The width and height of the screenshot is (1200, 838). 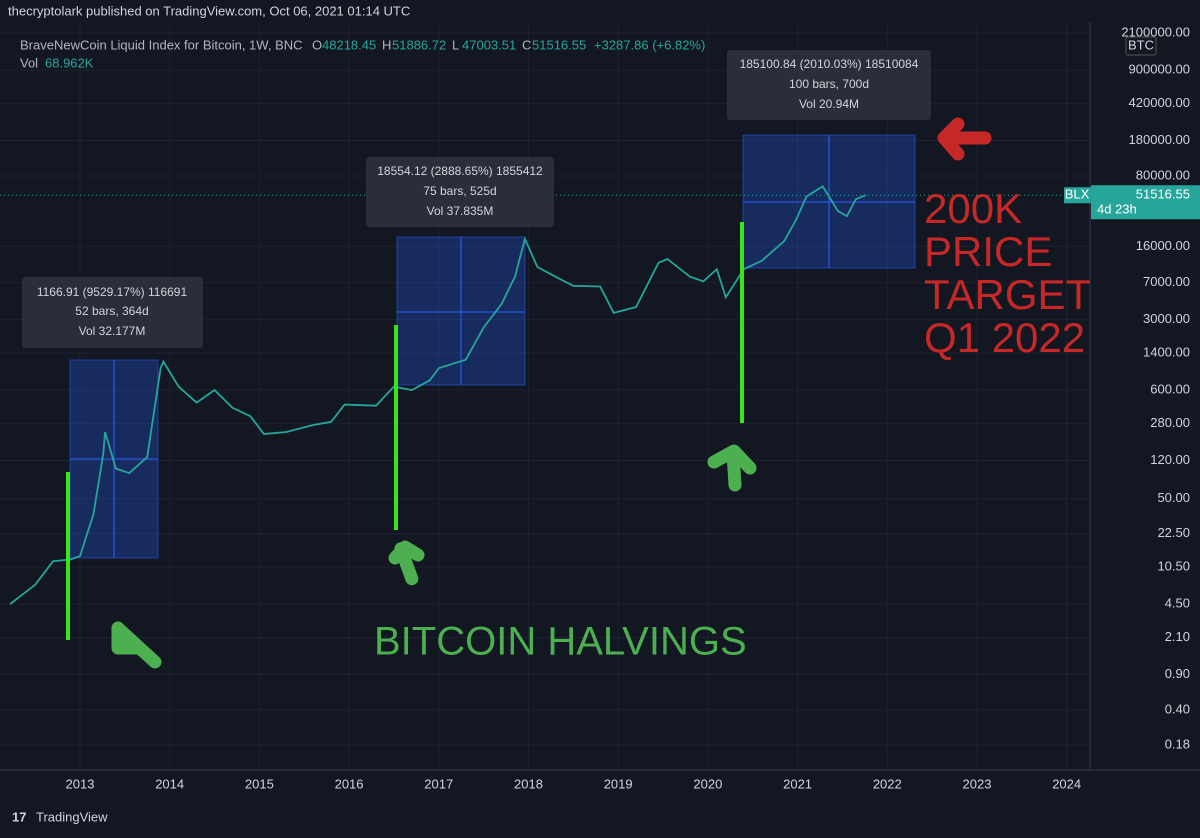 I want to click on y-tick-label: 50.00, so click(x=1173, y=497).